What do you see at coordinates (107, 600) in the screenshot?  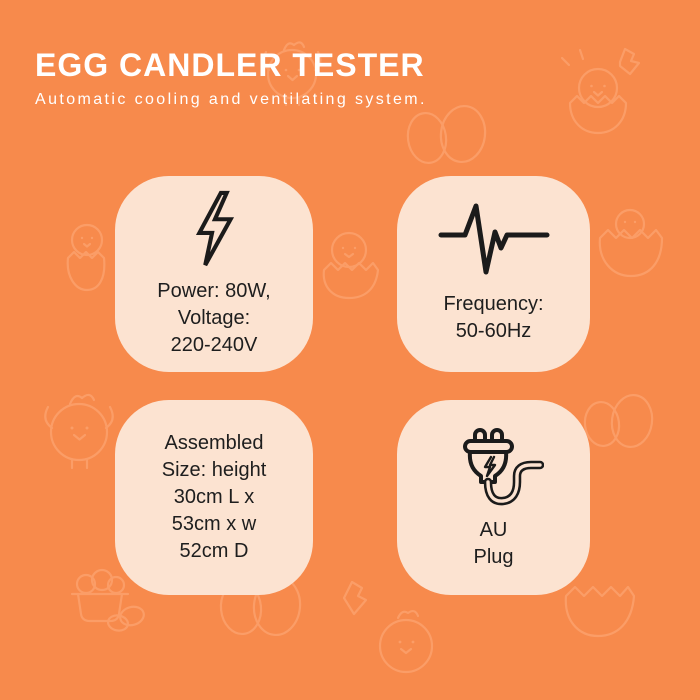 I see `egg-basket-icon` at bounding box center [107, 600].